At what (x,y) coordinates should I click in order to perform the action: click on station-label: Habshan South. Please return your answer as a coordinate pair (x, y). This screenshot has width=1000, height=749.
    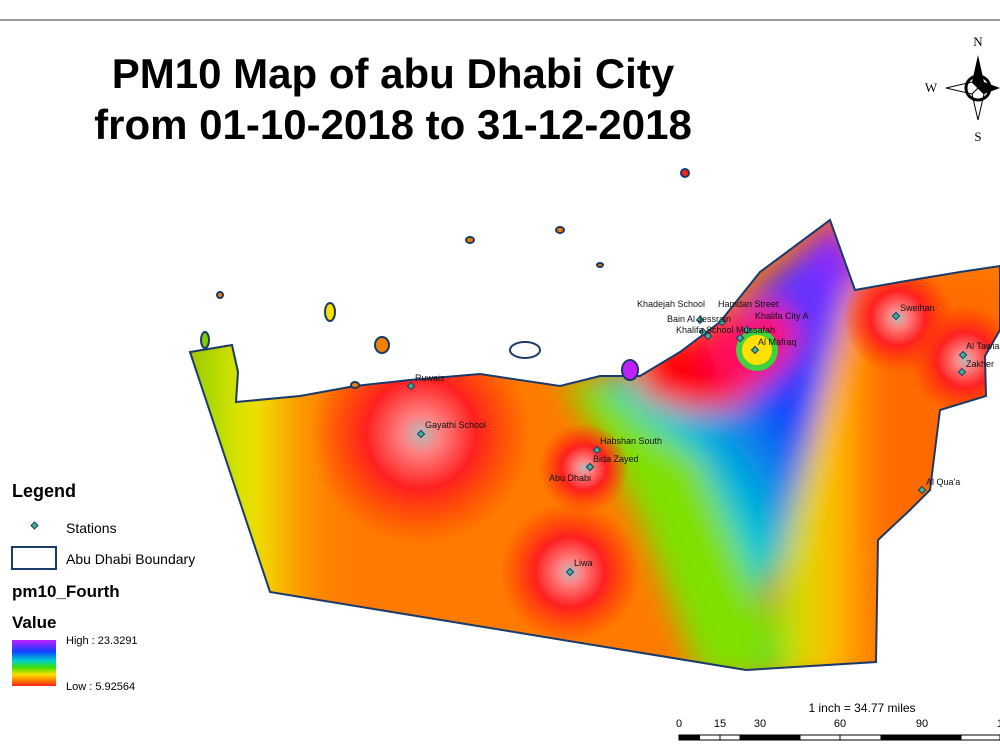
    Looking at the image, I should click on (631, 441).